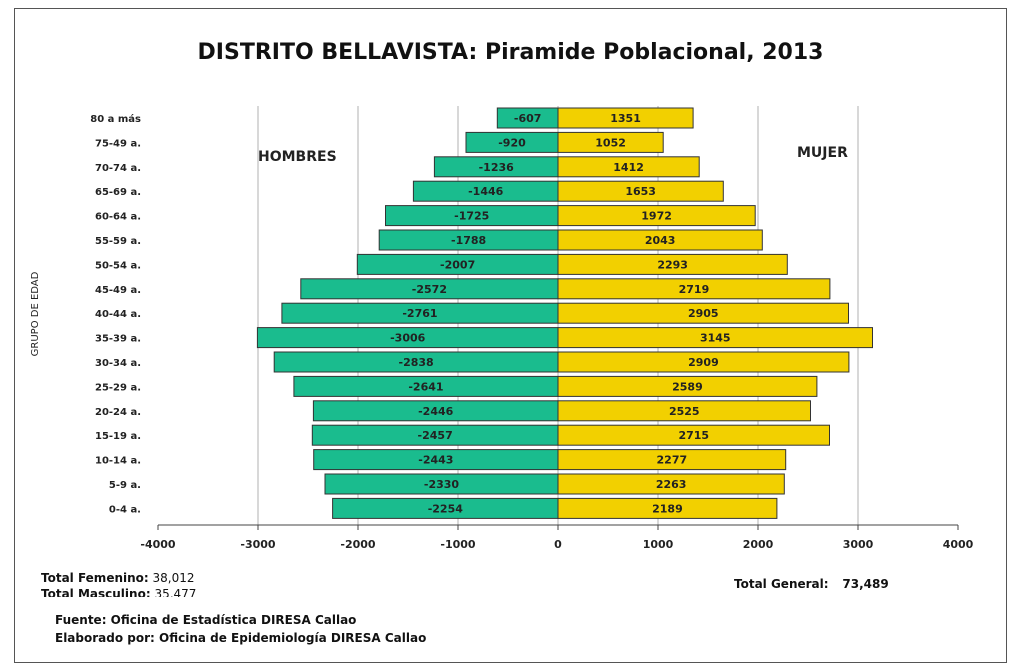 Image resolution: width=1021 pixels, height=669 pixels. Describe the element at coordinates (958, 544) in the screenshot. I see `x-tick-label: 4000` at that location.